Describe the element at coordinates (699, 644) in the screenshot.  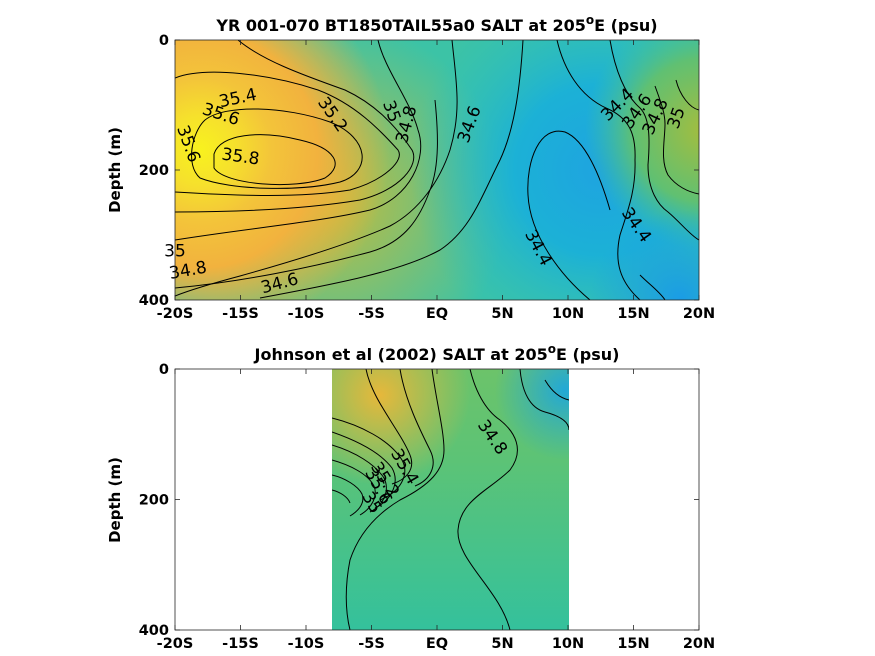
I see `bottom-x-tick-label: 20N` at that location.